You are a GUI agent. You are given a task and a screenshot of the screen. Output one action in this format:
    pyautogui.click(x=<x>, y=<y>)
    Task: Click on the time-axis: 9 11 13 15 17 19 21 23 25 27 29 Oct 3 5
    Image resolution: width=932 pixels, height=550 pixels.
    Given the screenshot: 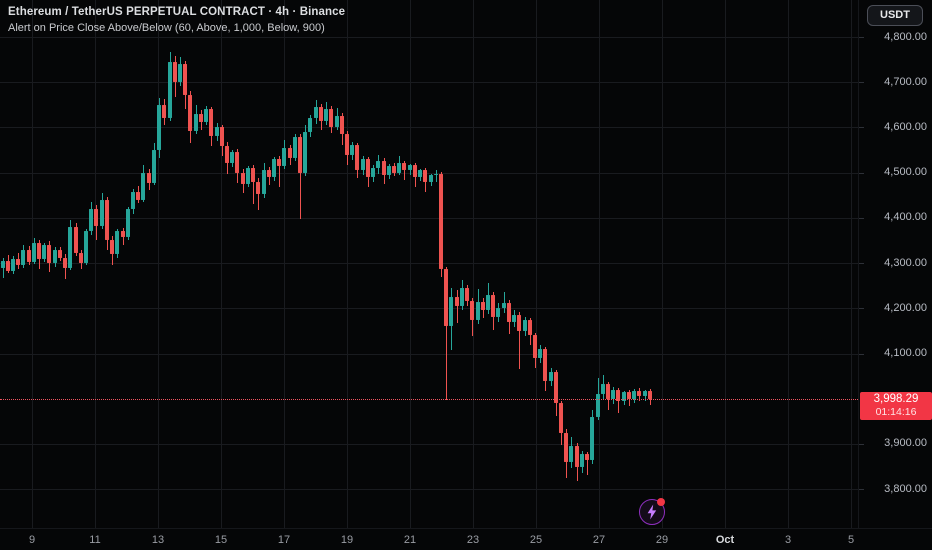 What is the action you would take?
    pyautogui.click(x=466, y=539)
    